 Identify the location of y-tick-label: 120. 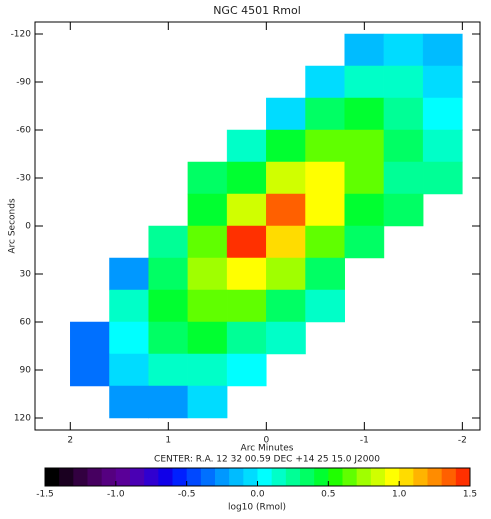
(22, 419).